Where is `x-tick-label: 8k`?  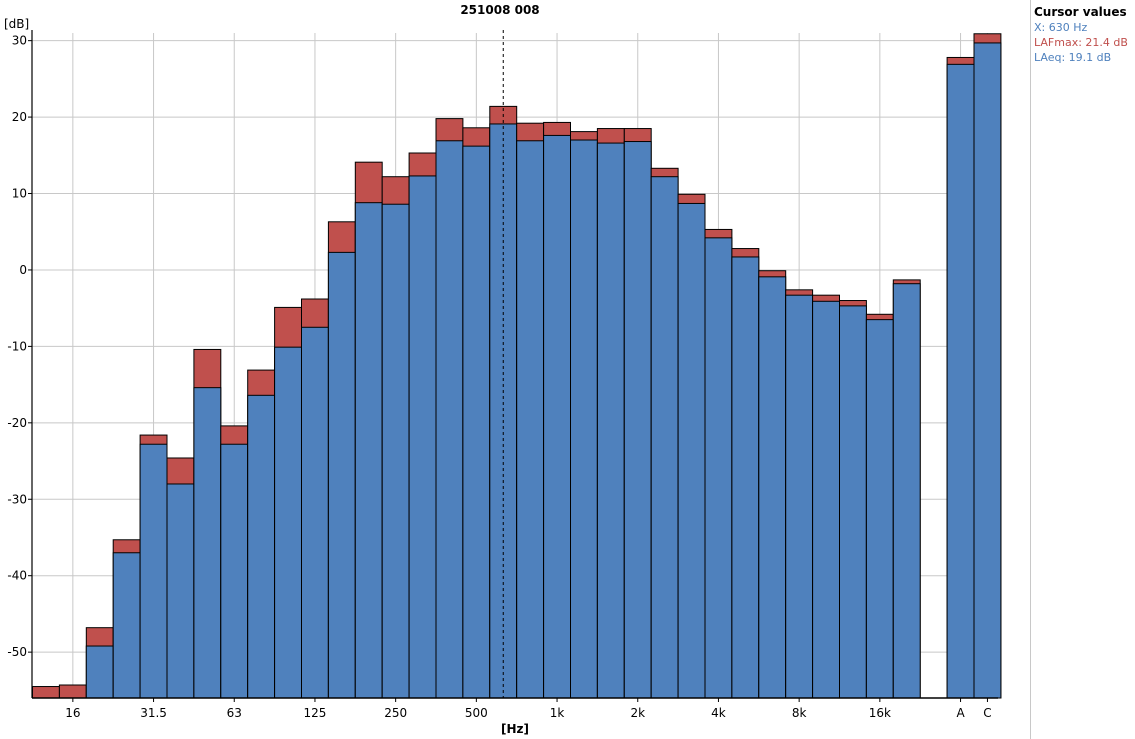
x-tick-label: 8k is located at coordinates (799, 713).